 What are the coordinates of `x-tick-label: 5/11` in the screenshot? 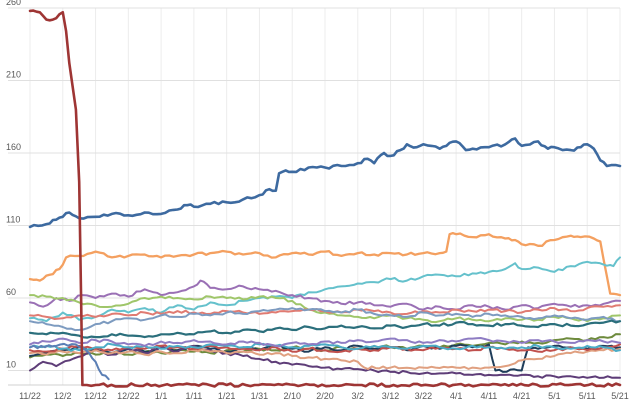 It's located at (587, 396).